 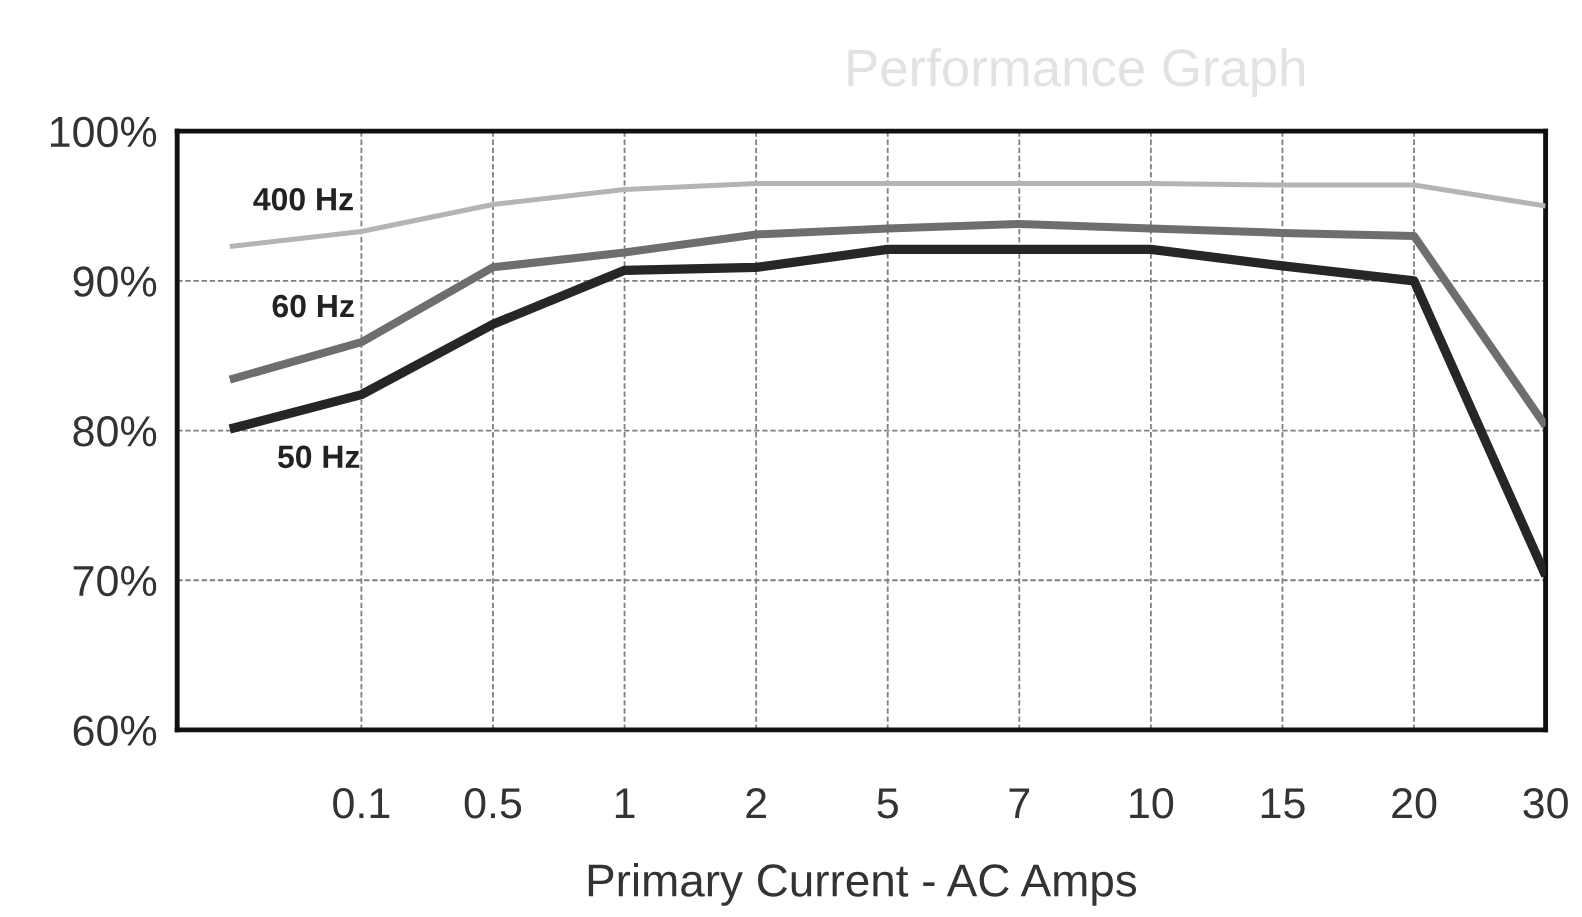 What do you see at coordinates (862, 884) in the screenshot?
I see `x-axis-title: Primary Current - AC Amps` at bounding box center [862, 884].